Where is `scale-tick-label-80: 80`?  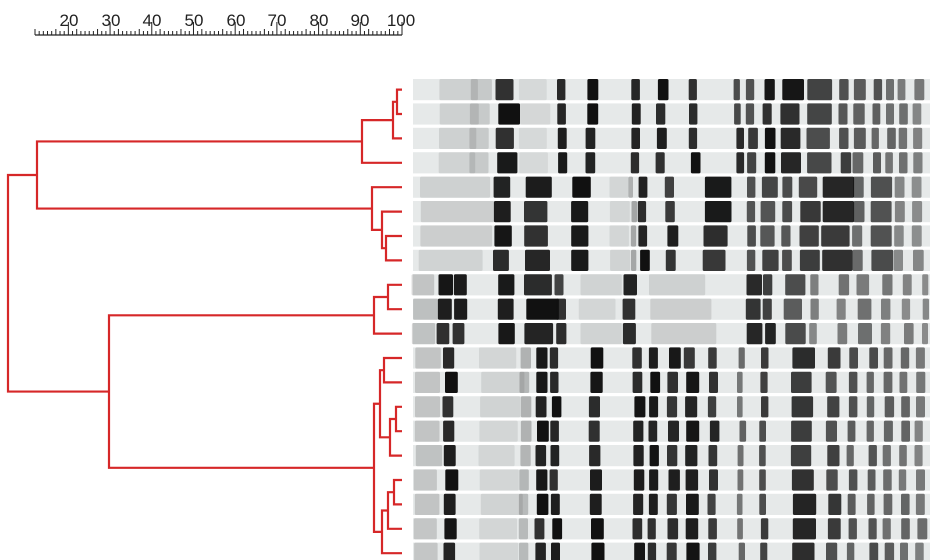
scale-tick-label-80: 80 is located at coordinates (319, 20).